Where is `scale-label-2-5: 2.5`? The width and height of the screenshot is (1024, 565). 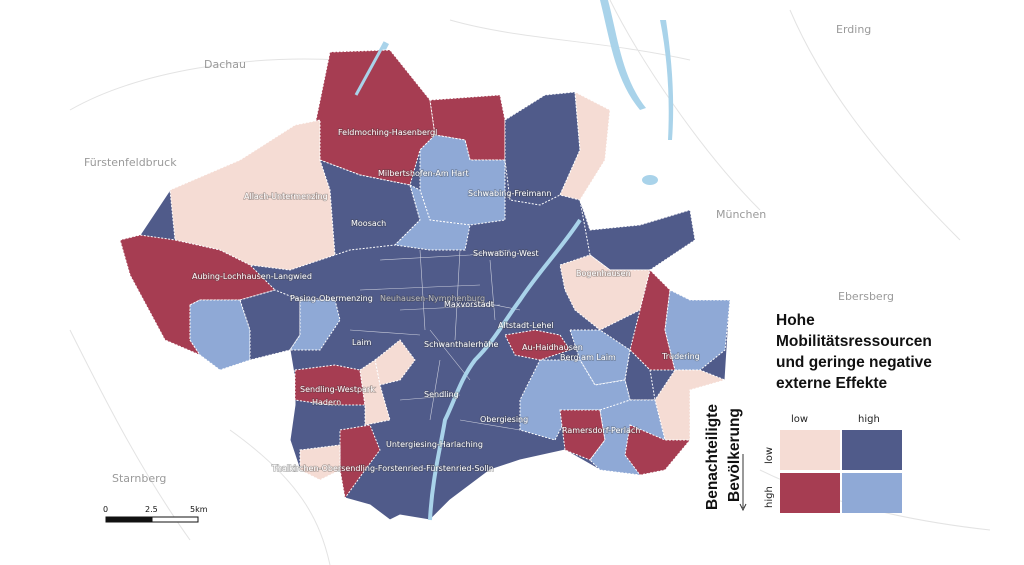 scale-label-2-5: 2.5 is located at coordinates (151, 509).